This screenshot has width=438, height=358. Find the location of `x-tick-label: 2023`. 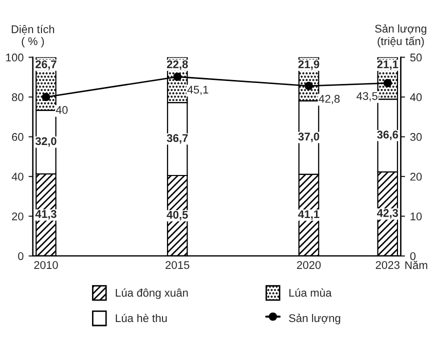

x-tick-label: 2023 is located at coordinates (388, 265).